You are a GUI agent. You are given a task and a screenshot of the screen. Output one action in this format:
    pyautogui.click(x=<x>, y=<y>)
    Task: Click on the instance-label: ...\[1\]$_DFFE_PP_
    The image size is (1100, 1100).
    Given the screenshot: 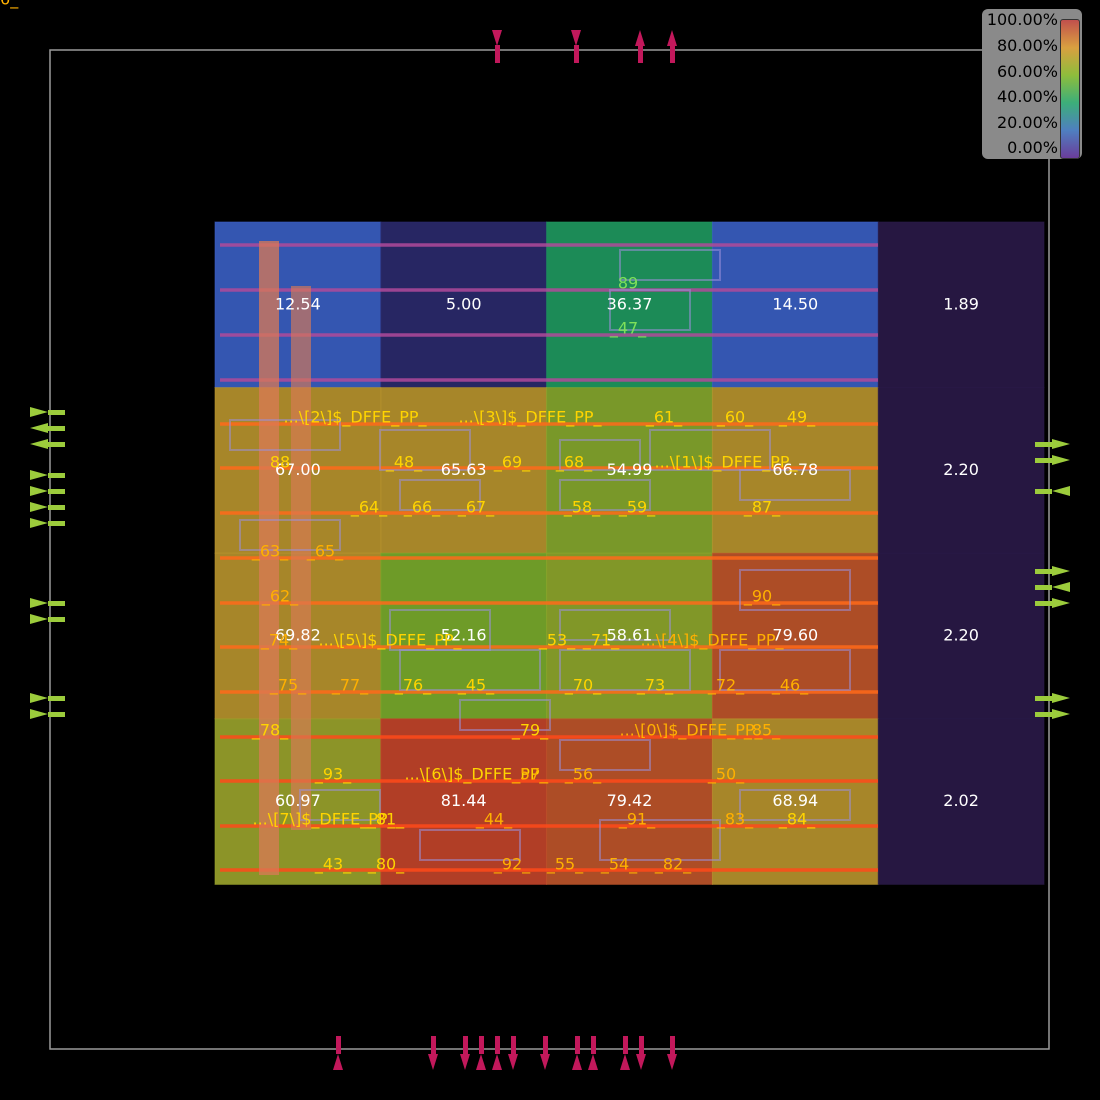 What is the action you would take?
    pyautogui.click(x=726, y=463)
    